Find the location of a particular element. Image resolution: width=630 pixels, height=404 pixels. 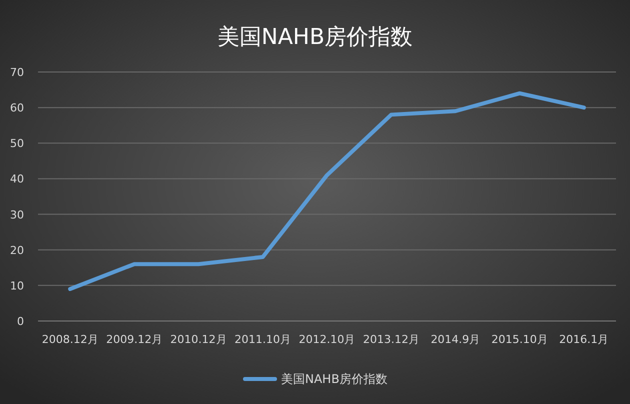

y-tick-label: 10 is located at coordinates (17, 285).